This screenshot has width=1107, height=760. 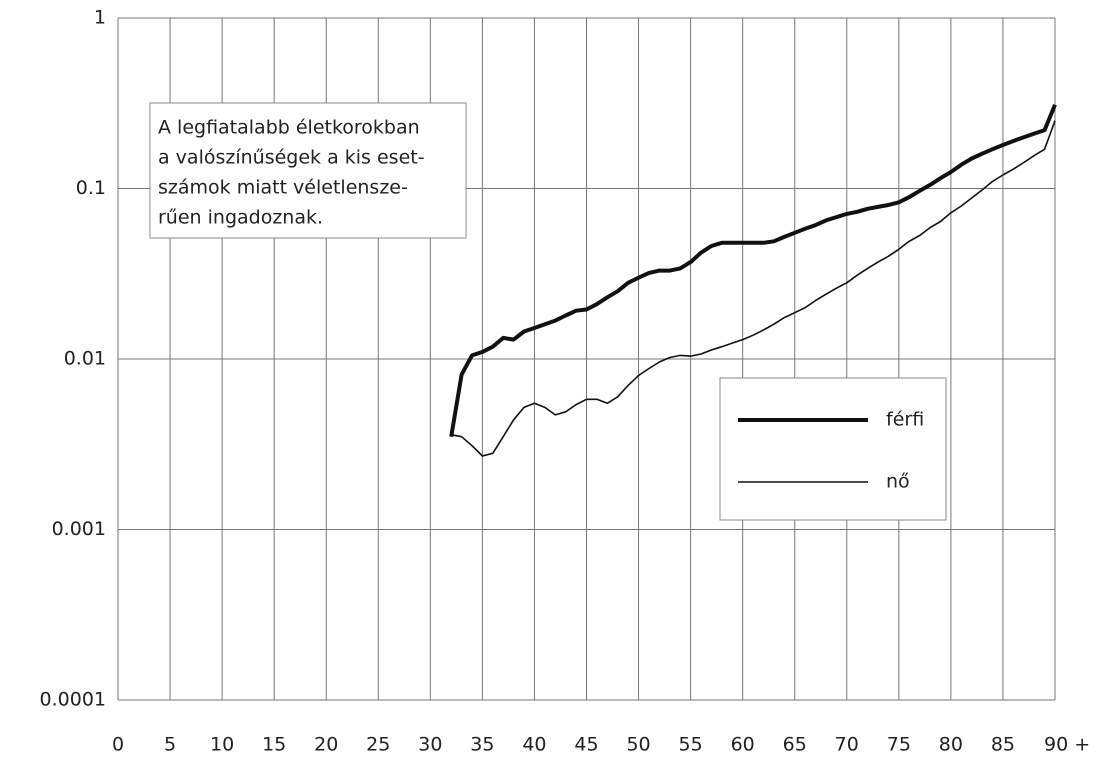 I want to click on x-tick-label: 90 +, so click(x=1067, y=745).